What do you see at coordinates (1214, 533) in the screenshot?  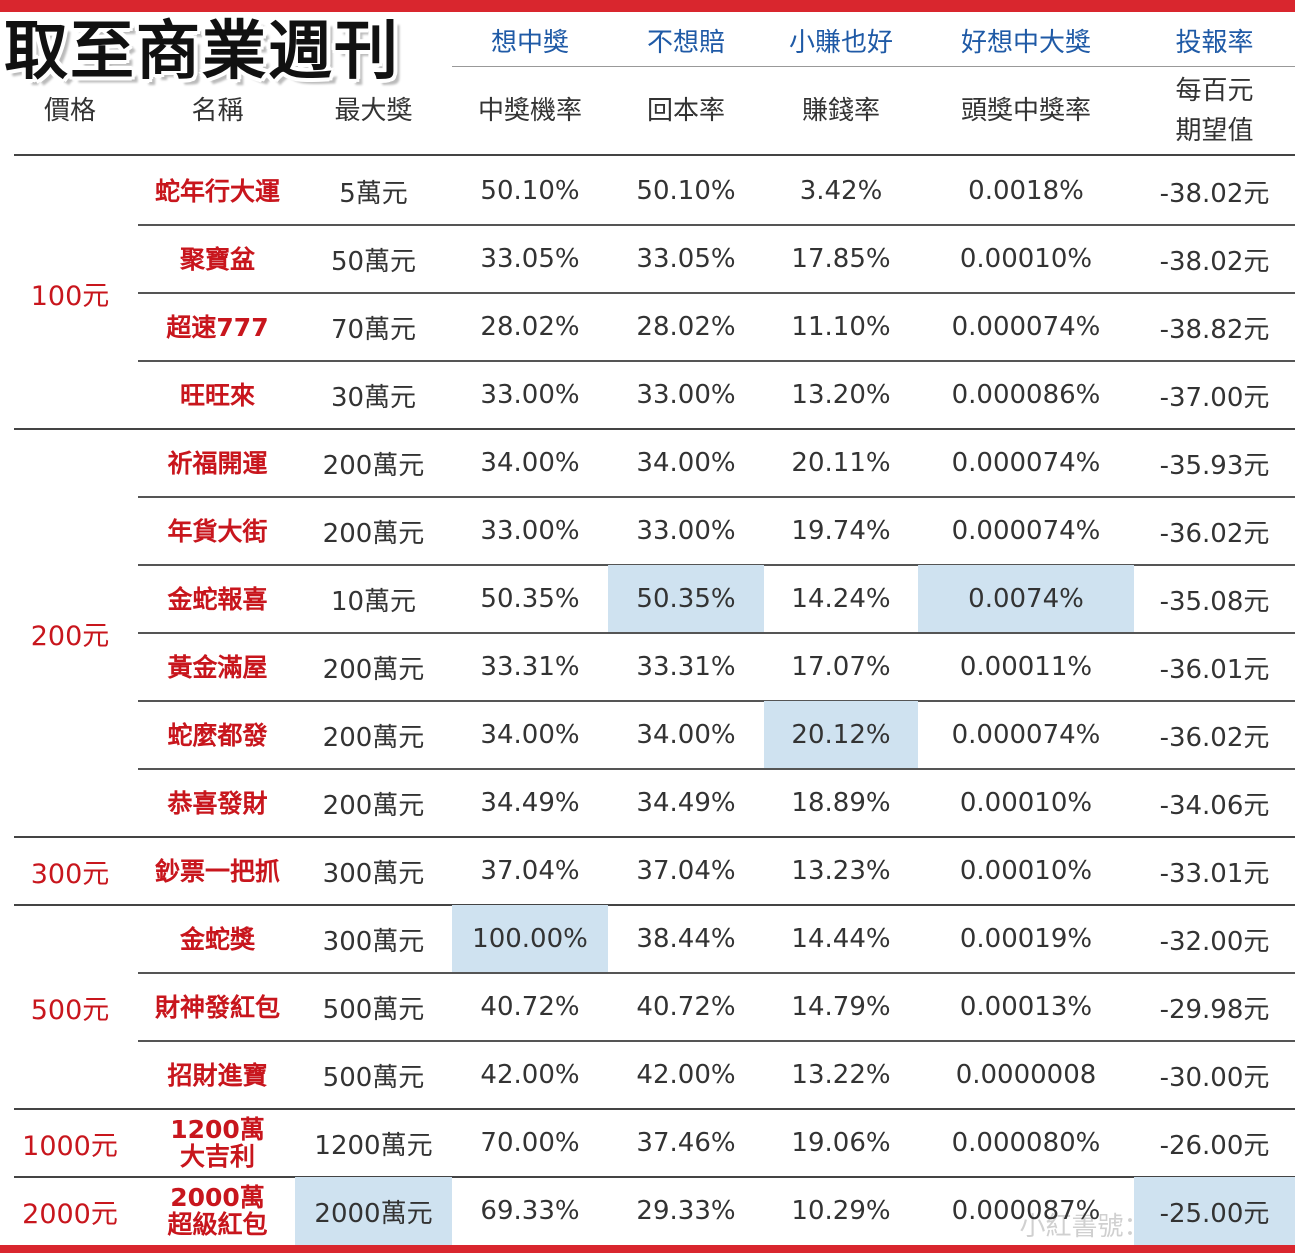 I see `cell: -36.02元` at bounding box center [1214, 533].